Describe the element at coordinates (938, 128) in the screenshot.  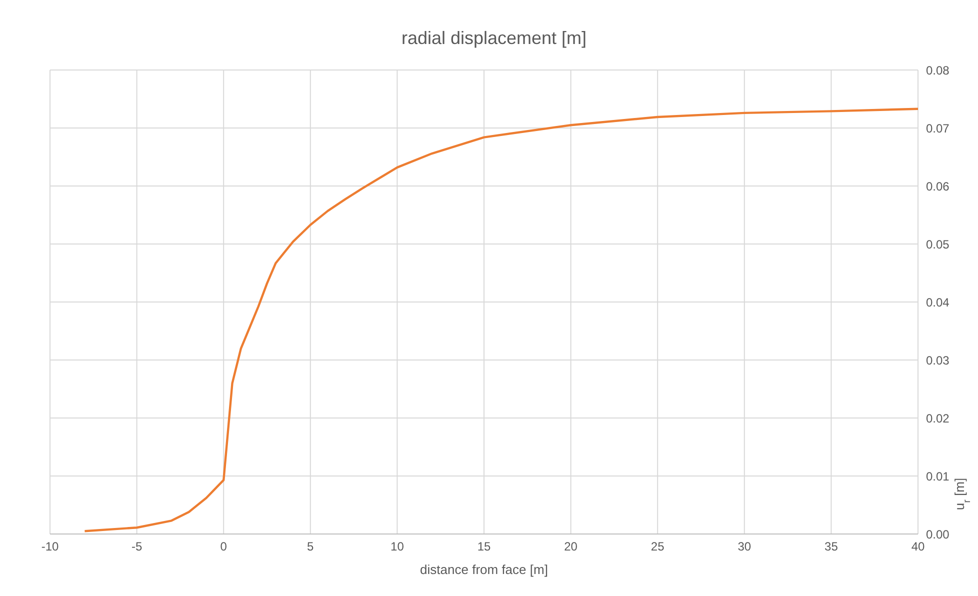
I see `y-tick-label: 0.07` at that location.